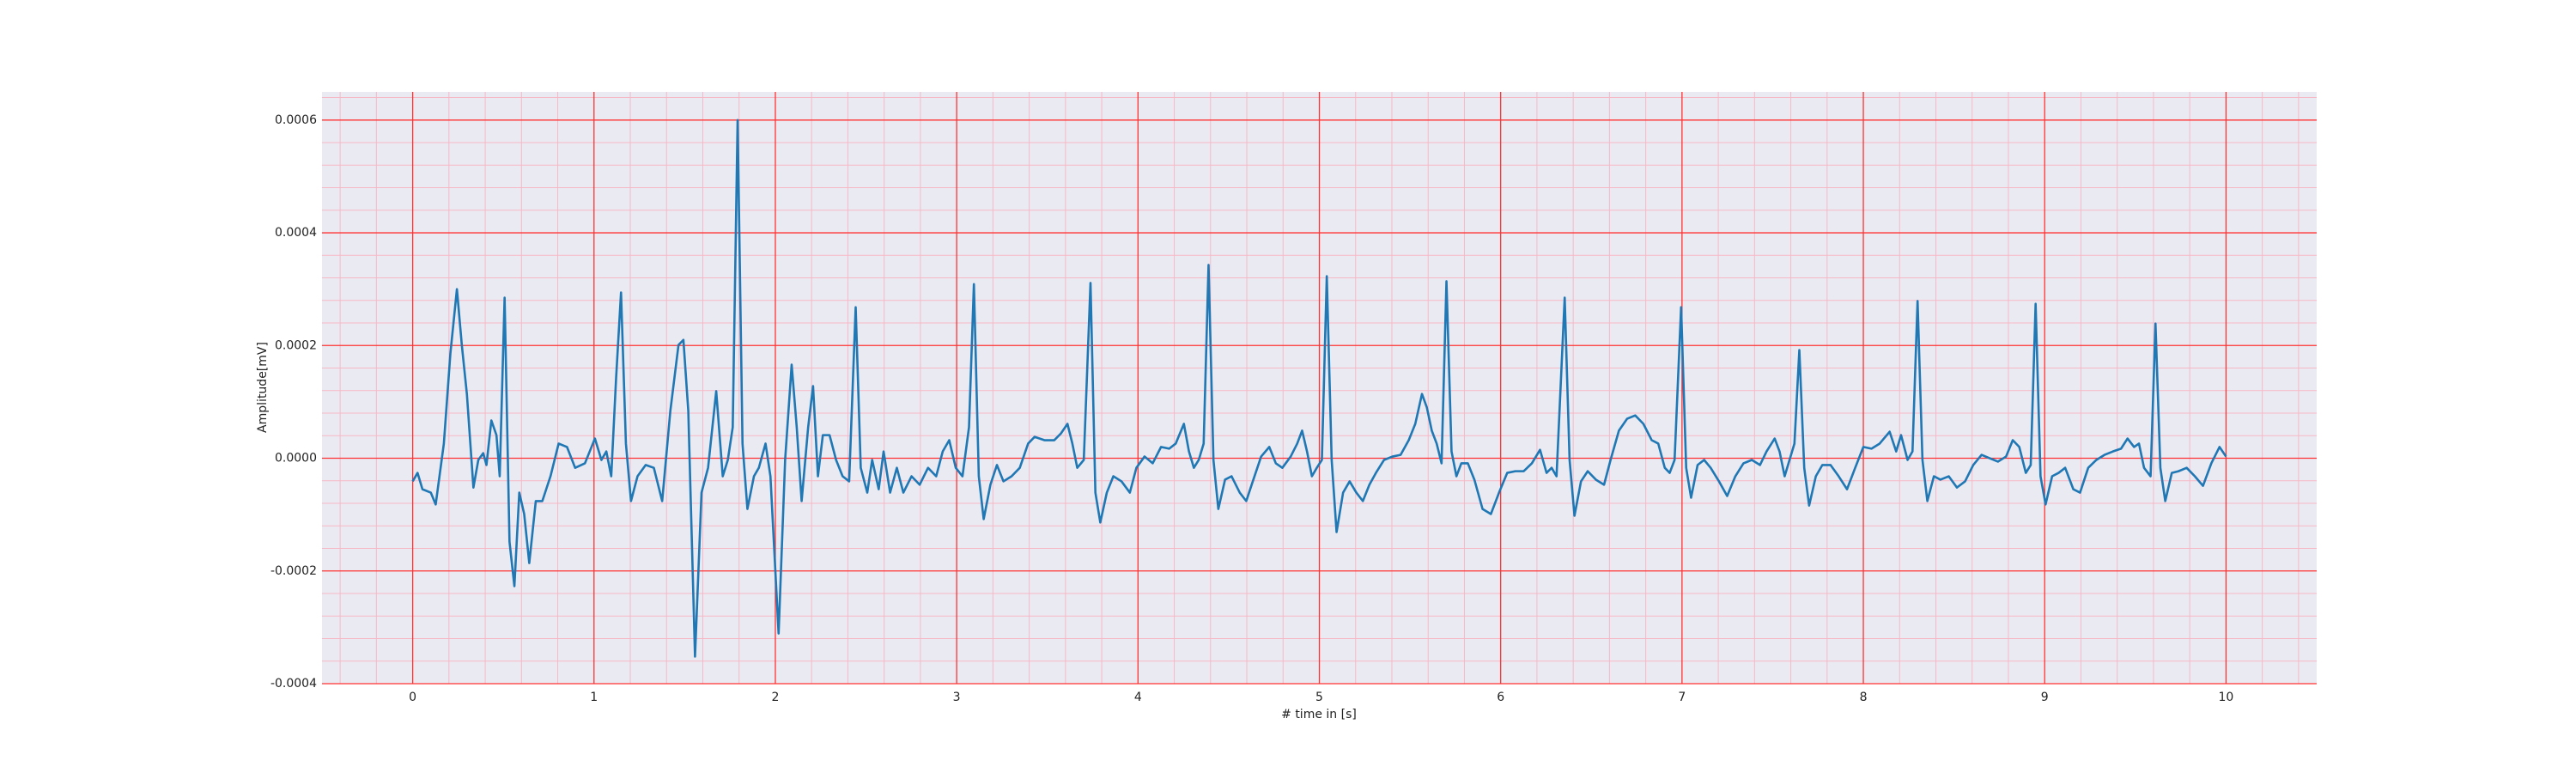 This screenshot has height=773, width=2576. What do you see at coordinates (263, 387) in the screenshot?
I see `y-axis-label: Amplitude[mV]` at bounding box center [263, 387].